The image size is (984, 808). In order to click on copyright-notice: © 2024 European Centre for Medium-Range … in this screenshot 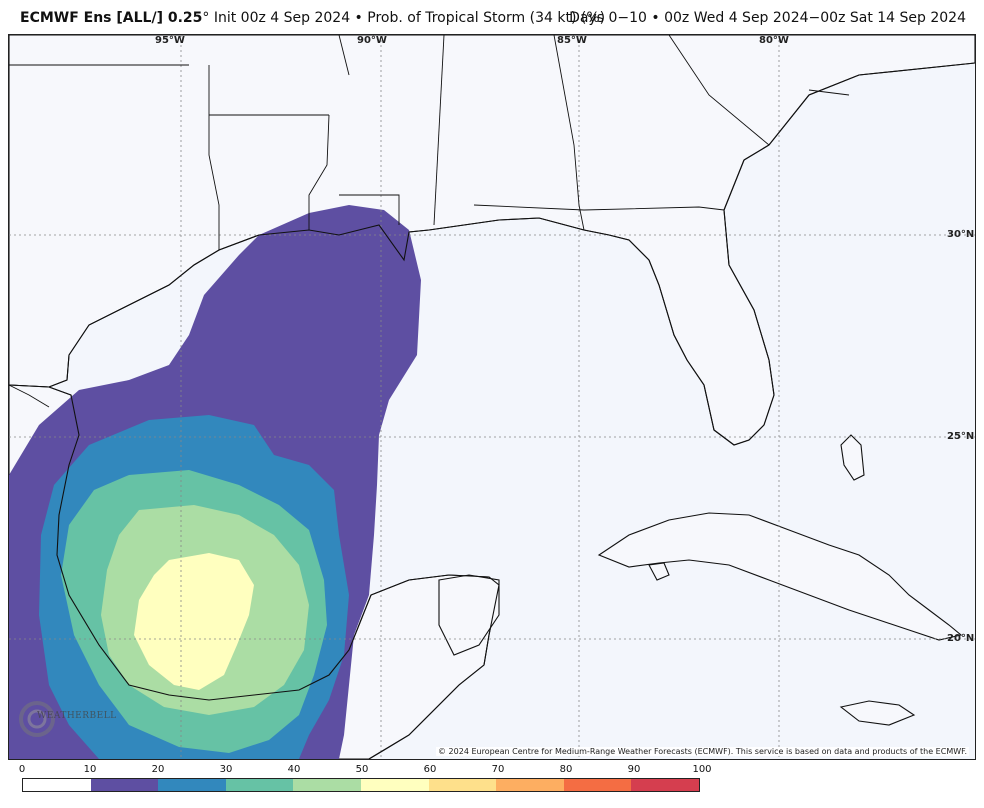, I will do `click(702, 751)`.